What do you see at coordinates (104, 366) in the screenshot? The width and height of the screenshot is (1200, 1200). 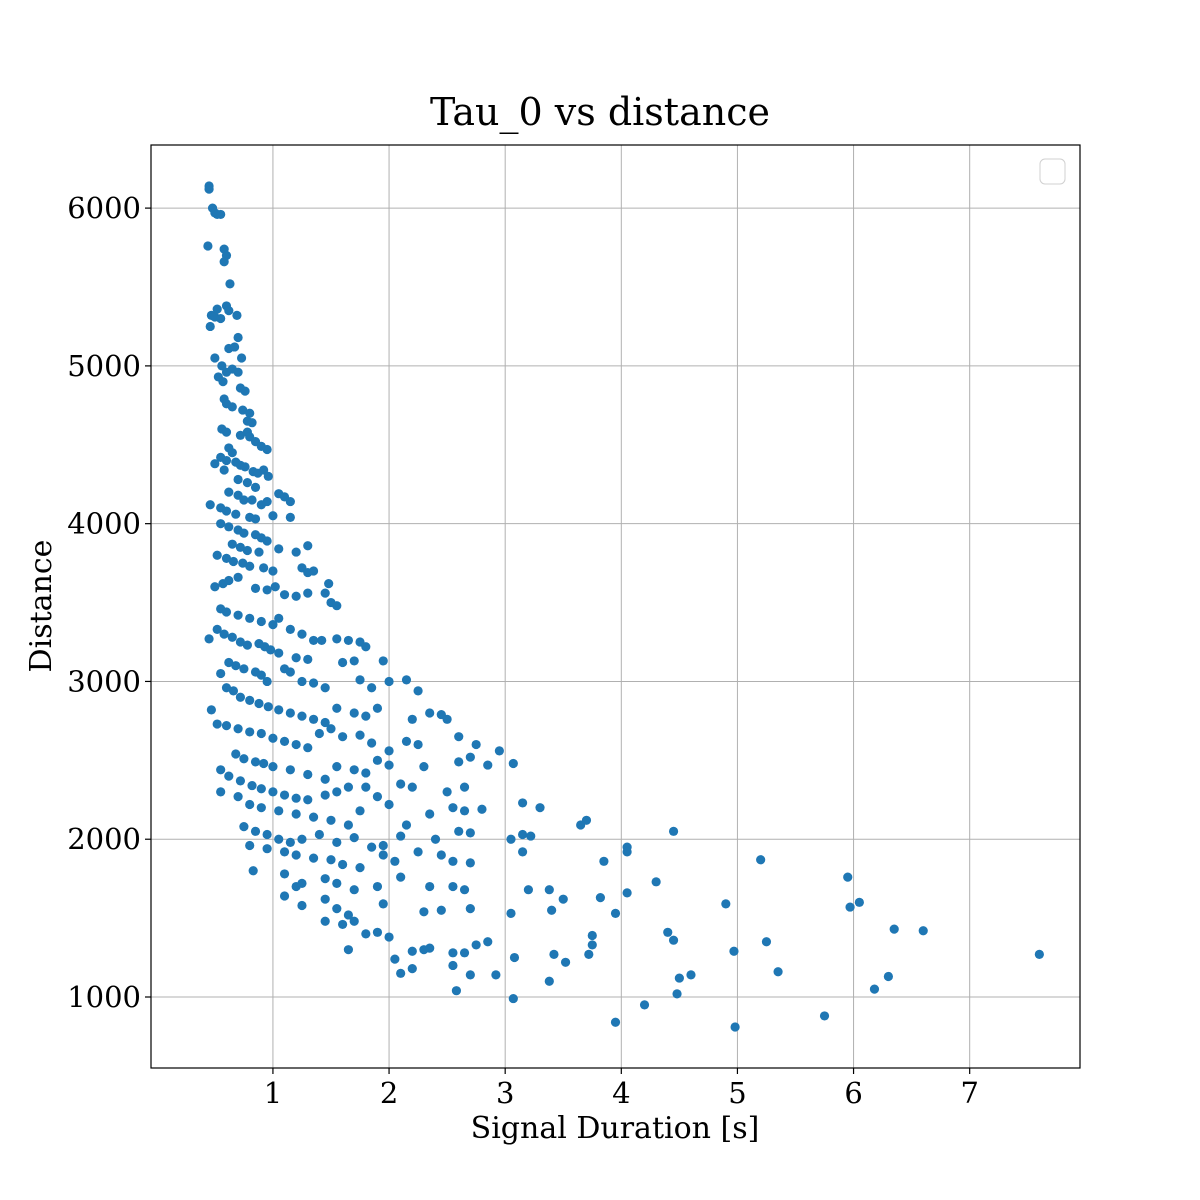 I see `y-tick-label: 5000` at bounding box center [104, 366].